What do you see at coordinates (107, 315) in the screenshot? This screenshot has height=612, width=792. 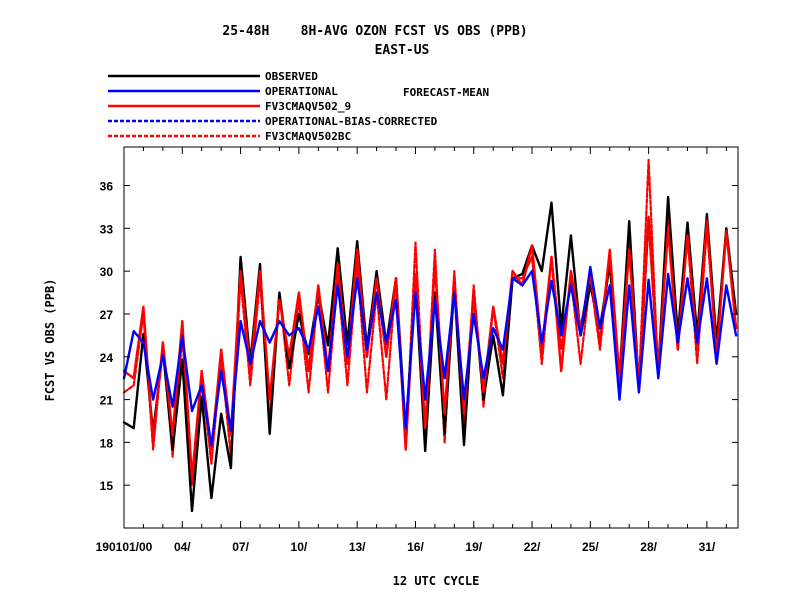 I see `y-tick-label: 27` at bounding box center [107, 315].